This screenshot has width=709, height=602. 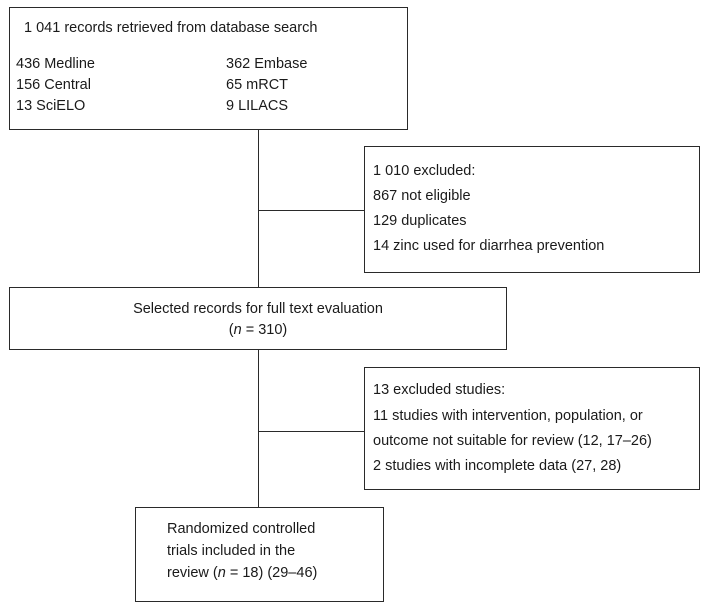 I want to click on source-mrct: 65 mRCT, so click(x=257, y=85).